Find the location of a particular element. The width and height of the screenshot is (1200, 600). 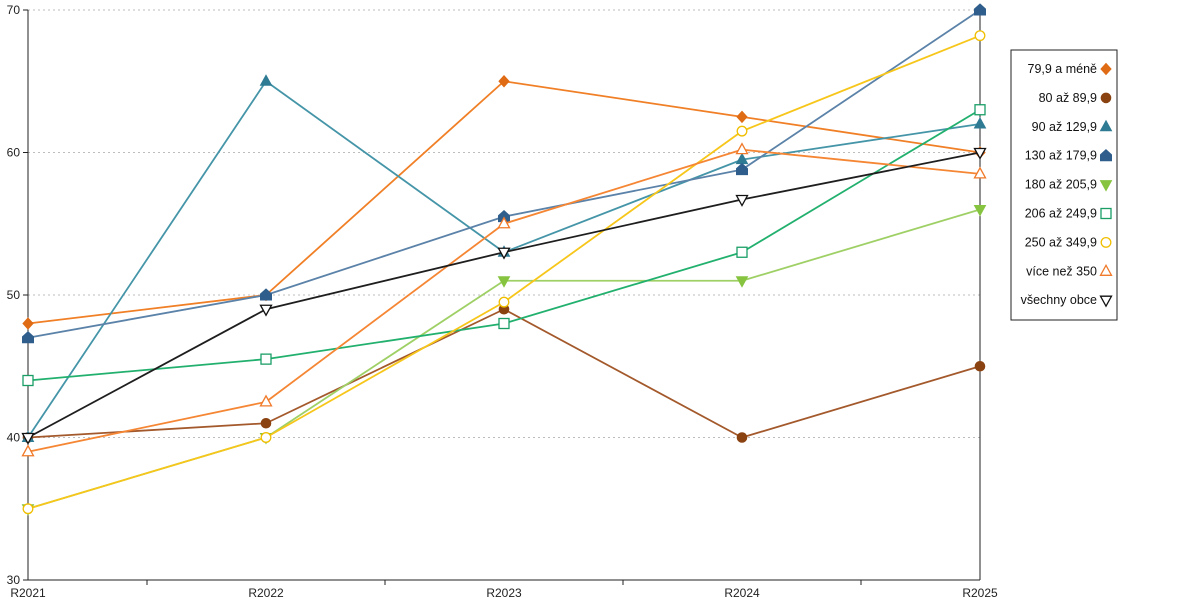

y-tick-label: 40 is located at coordinates (14, 438).